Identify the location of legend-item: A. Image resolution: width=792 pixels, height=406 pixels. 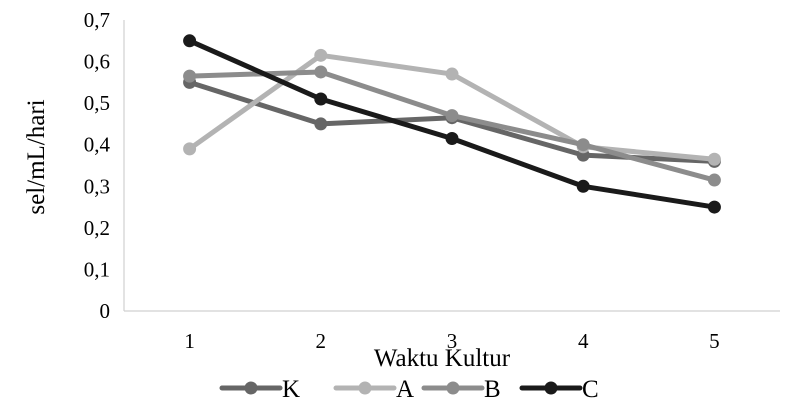
(375, 389).